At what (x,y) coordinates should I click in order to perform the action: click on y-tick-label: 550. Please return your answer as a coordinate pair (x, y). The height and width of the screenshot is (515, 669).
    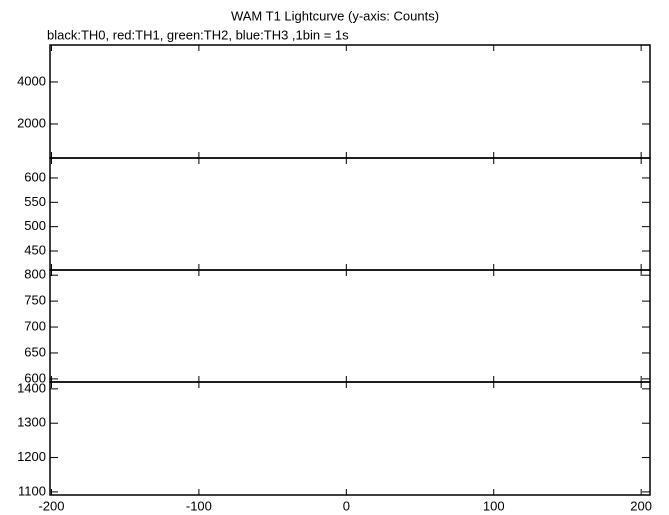
    Looking at the image, I should click on (35, 201).